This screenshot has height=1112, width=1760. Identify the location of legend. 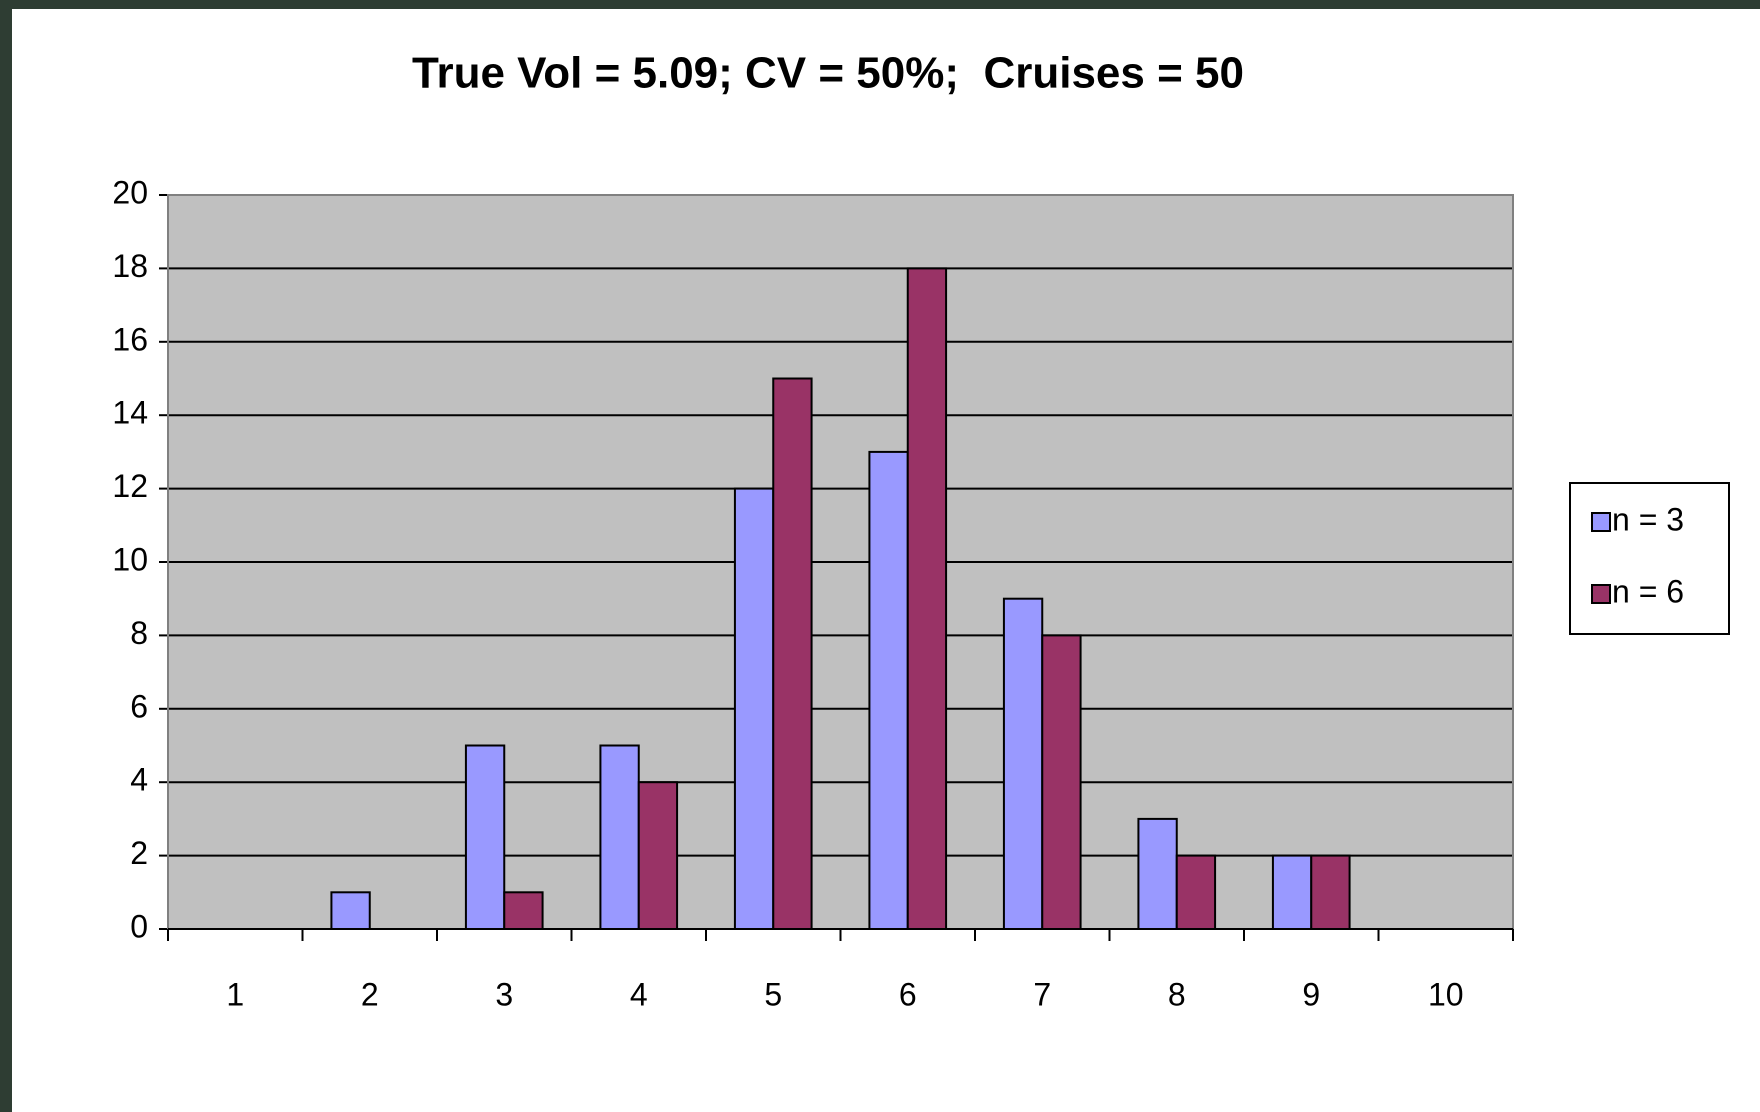
(1649, 558).